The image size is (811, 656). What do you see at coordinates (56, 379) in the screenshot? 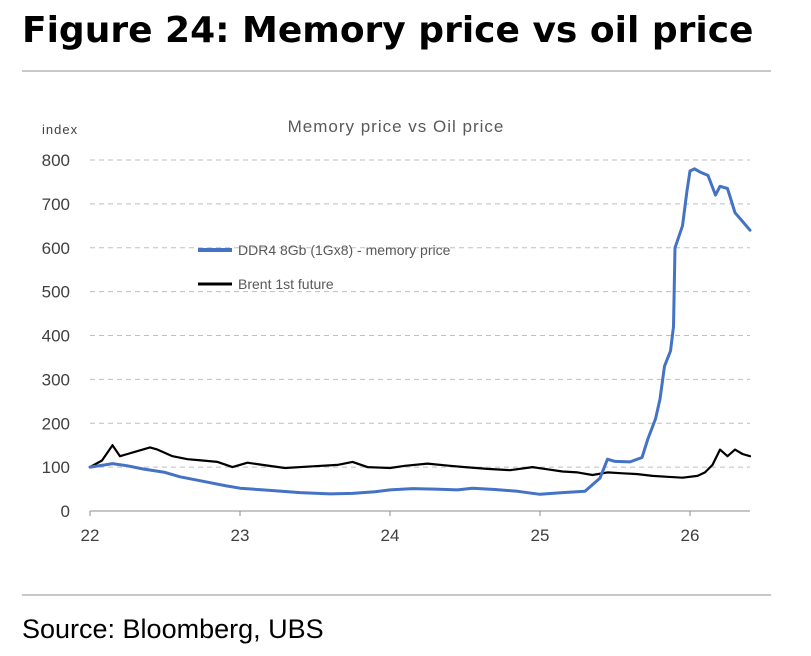
I see `y-tick-label: 300` at bounding box center [56, 379].